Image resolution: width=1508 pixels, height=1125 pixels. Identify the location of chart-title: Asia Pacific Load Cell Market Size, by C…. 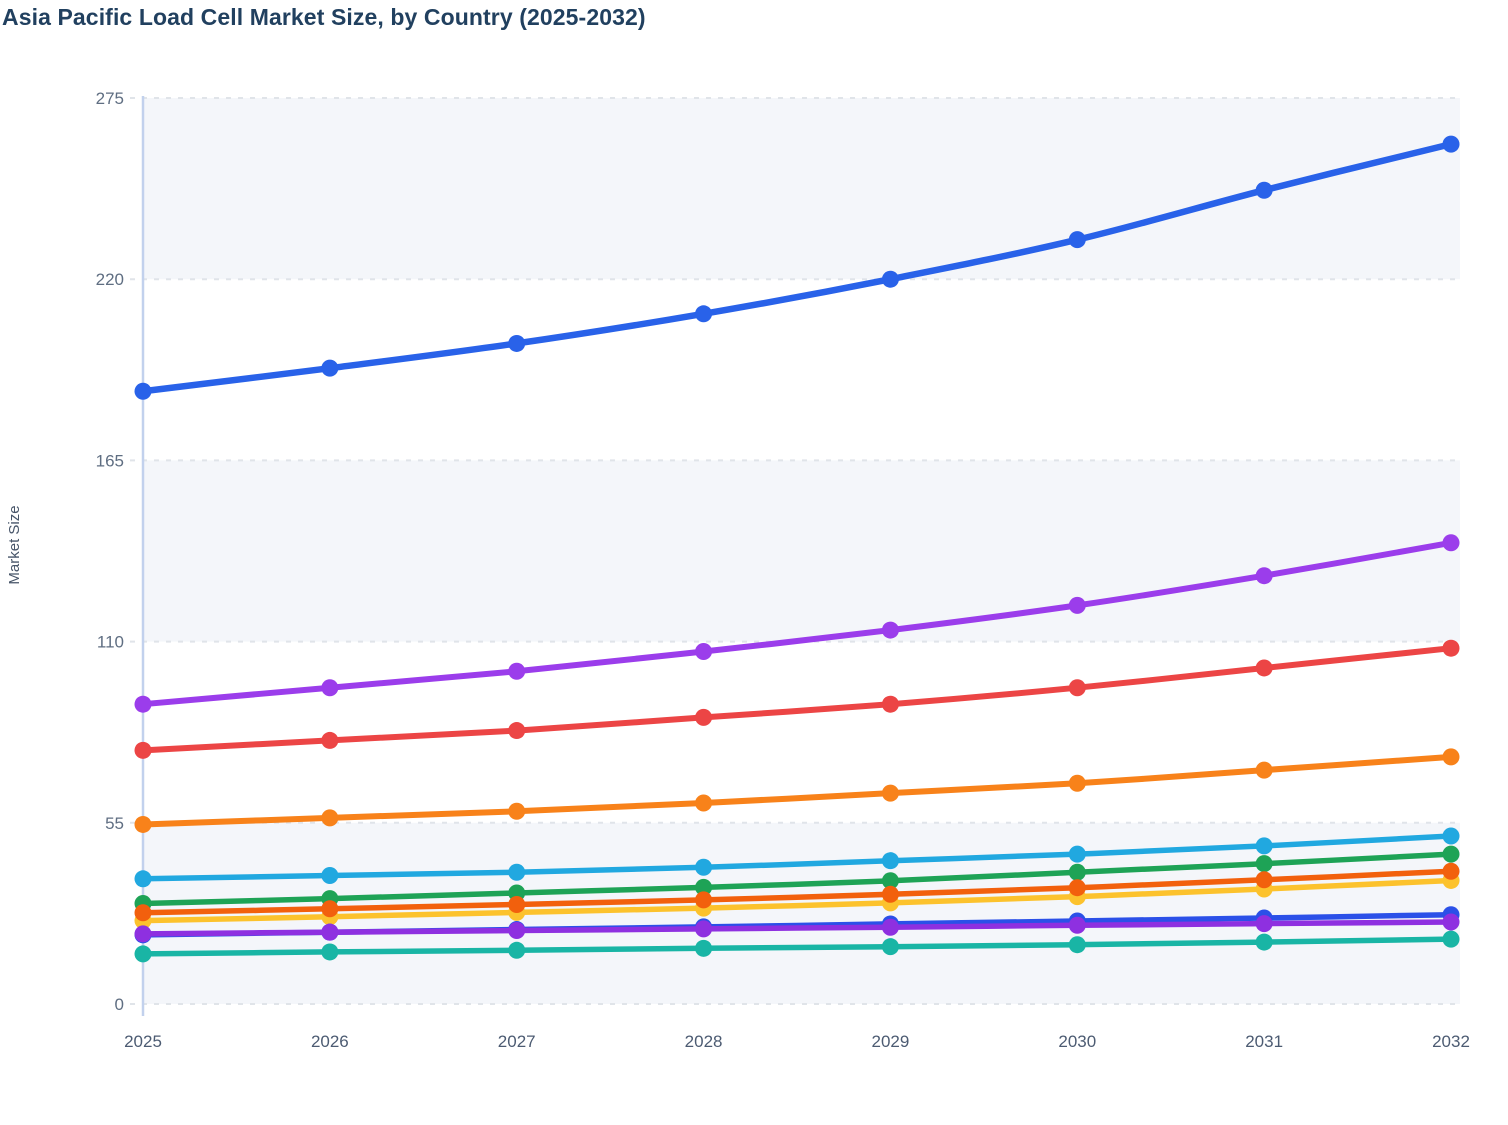
(324, 17).